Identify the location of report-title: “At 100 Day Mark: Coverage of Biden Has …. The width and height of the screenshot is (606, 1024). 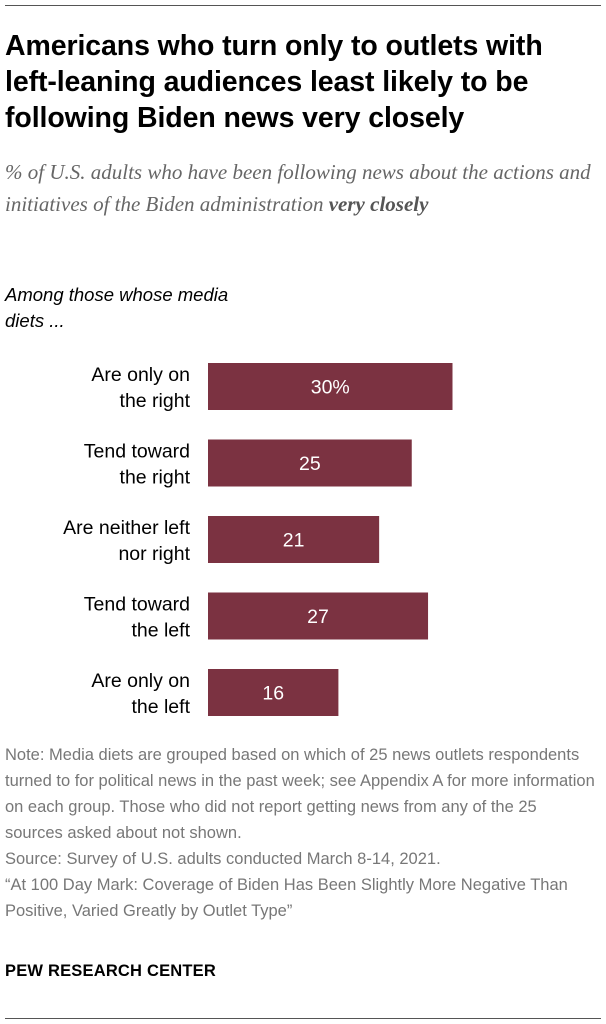
(286, 898).